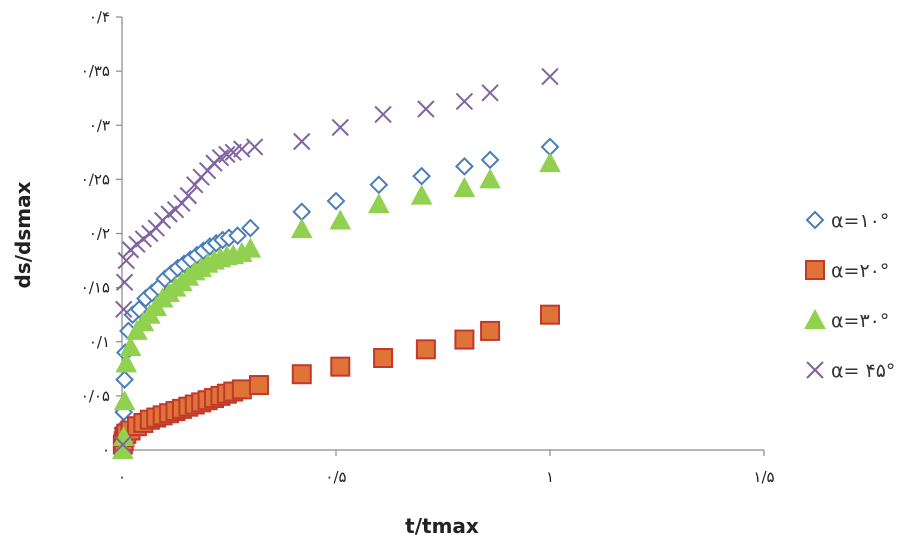 The image size is (903, 540). Describe the element at coordinates (849, 296) in the screenshot. I see `legend: α=۱۰° α=۲۰° α=۳۰° α= ۴۵°` at that location.